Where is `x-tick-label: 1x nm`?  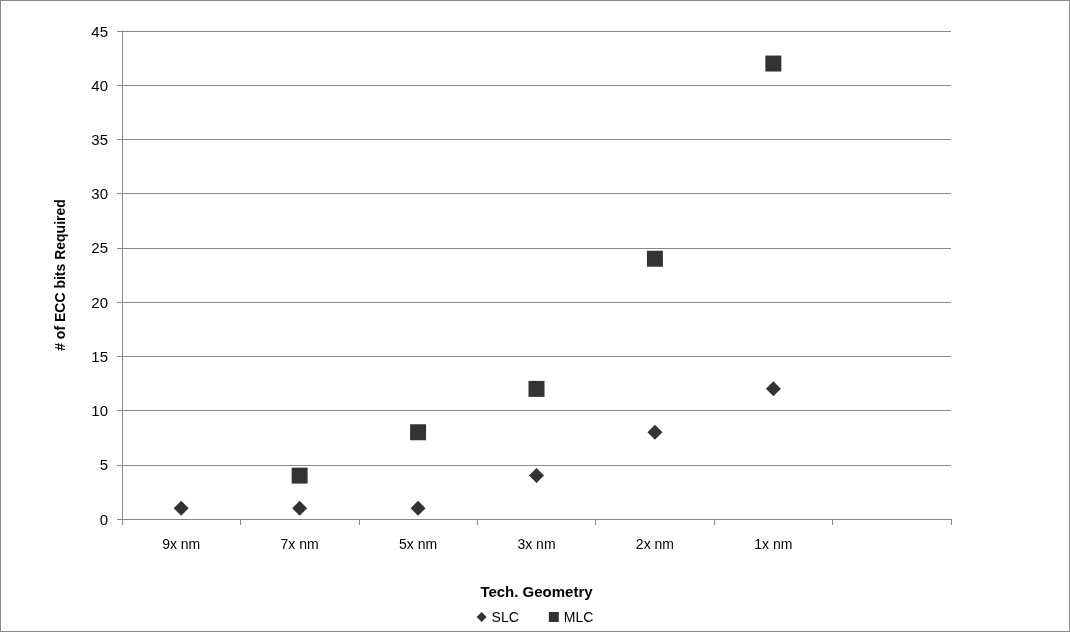
x-tick-label: 1x nm is located at coordinates (773, 544).